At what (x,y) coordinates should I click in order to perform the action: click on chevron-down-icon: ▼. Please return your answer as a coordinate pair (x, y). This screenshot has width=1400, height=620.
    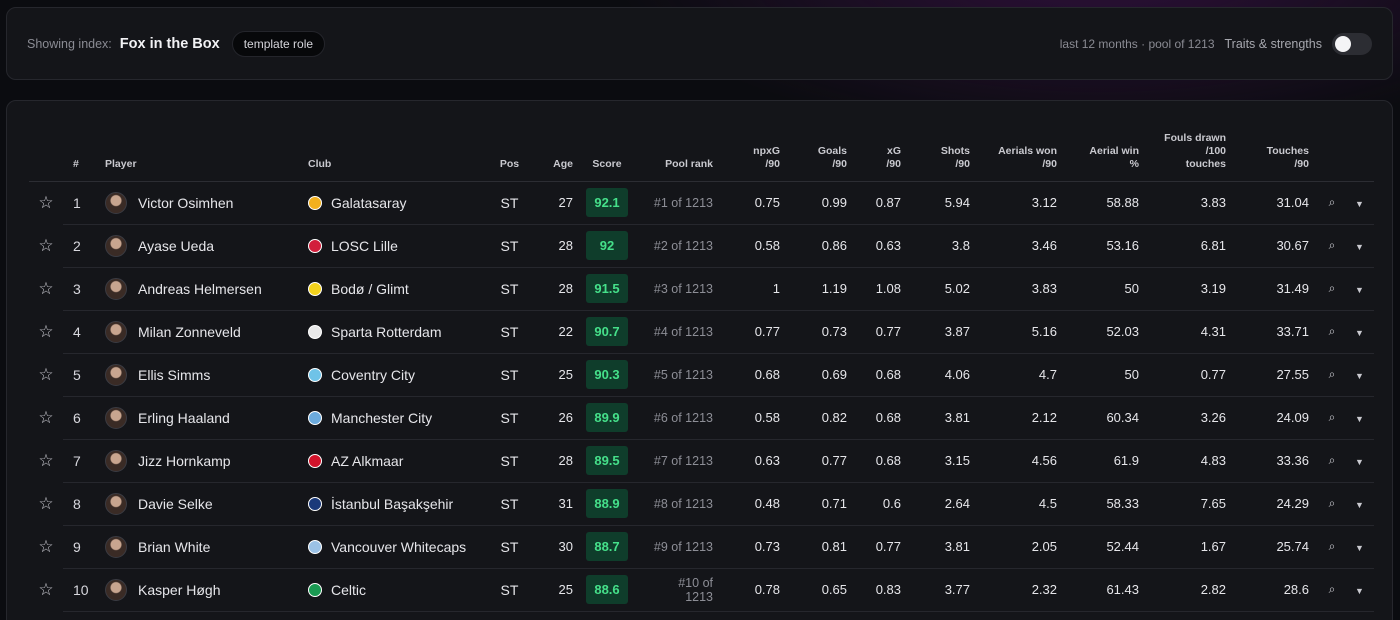
    Looking at the image, I should click on (1359, 547).